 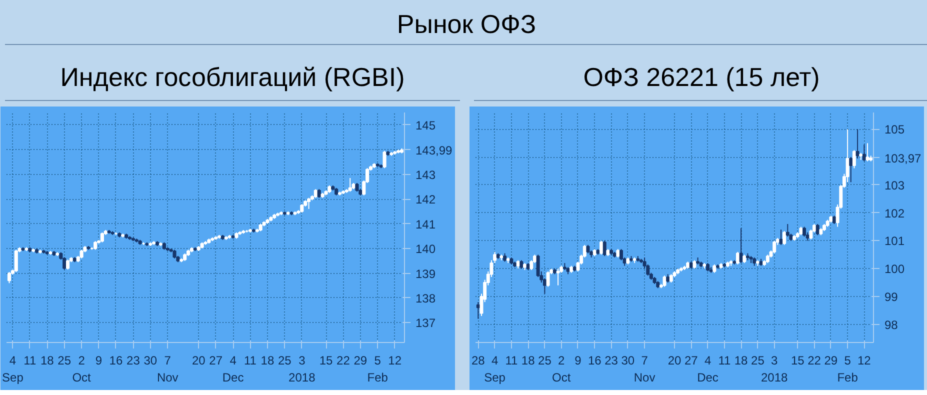 I want to click on y-tick-label: 102, so click(x=894, y=213).